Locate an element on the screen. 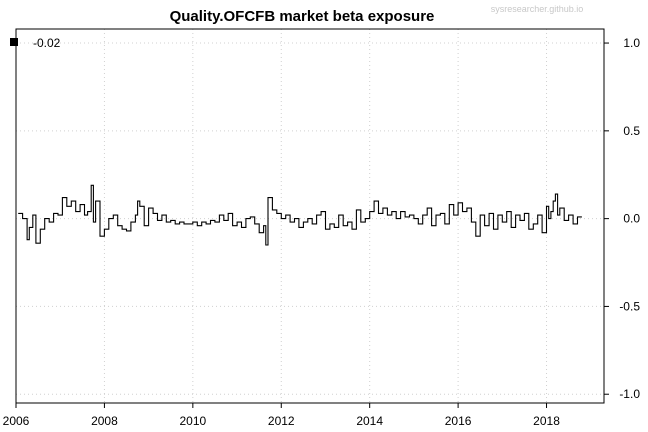  x-axis: 2006 2008 2010 2012 2014 2016 2018 is located at coordinates (281, 415).